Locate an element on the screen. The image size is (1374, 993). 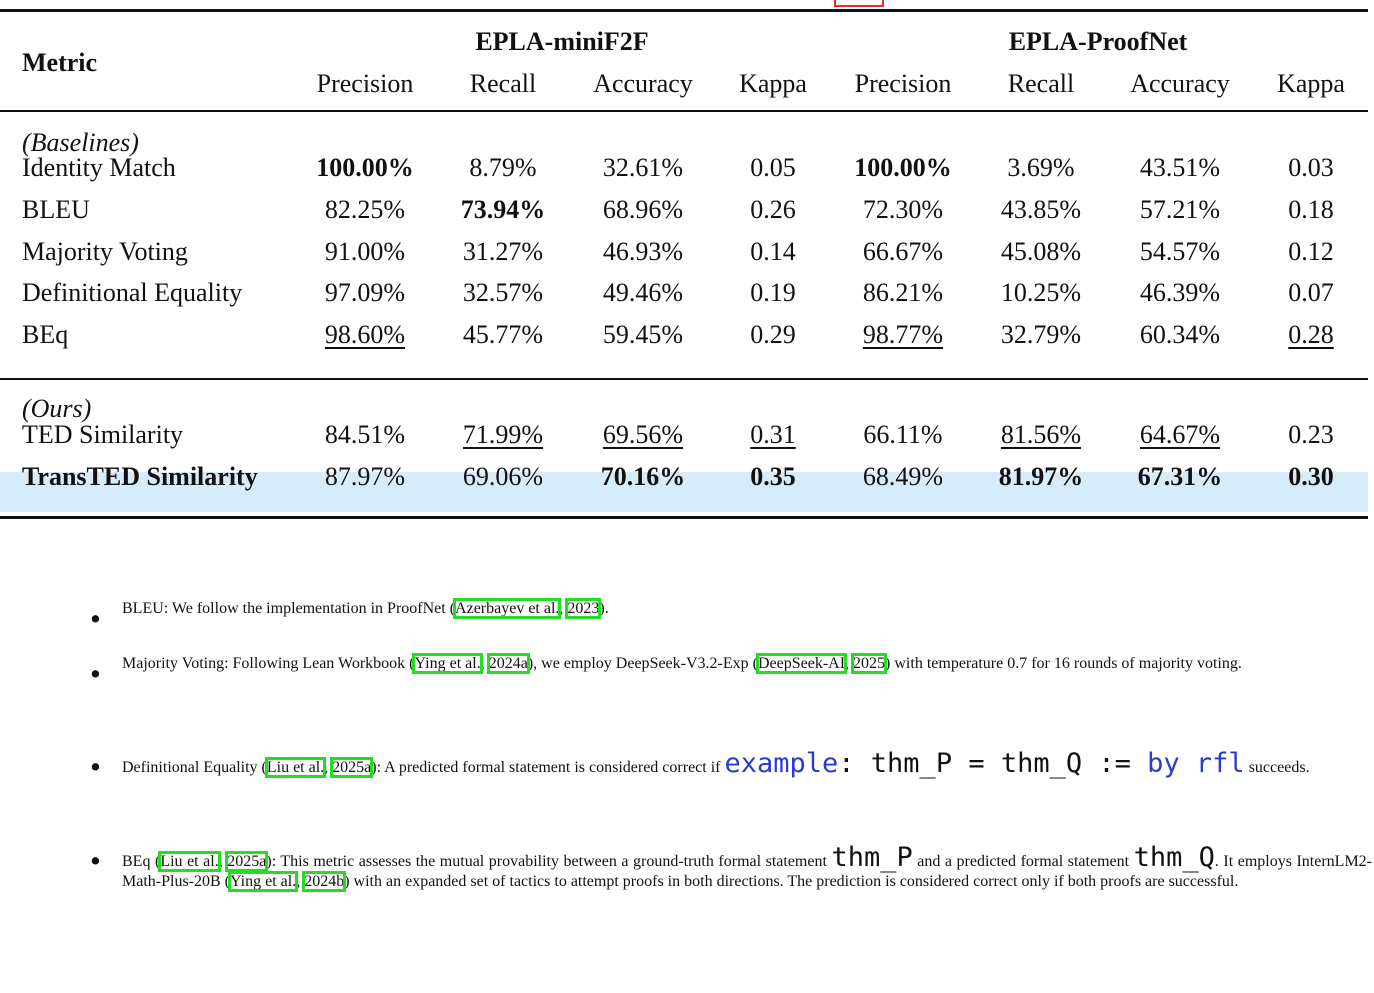
row-label: TED Similarity is located at coordinates (102, 435).